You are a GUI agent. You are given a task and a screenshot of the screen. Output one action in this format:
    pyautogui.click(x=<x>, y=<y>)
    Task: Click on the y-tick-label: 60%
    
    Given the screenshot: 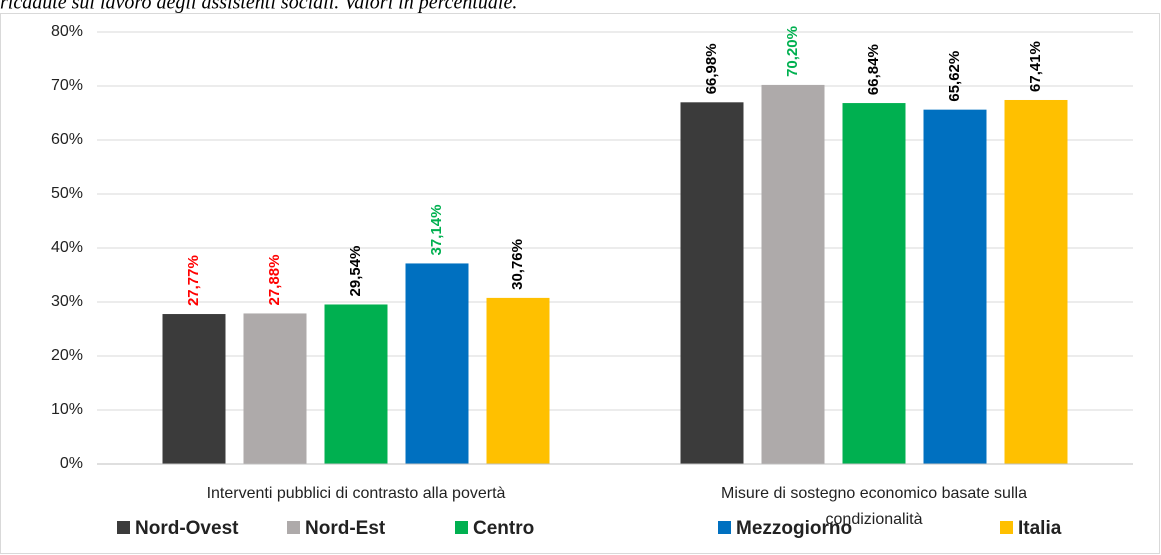 What is the action you would take?
    pyautogui.click(x=67, y=139)
    